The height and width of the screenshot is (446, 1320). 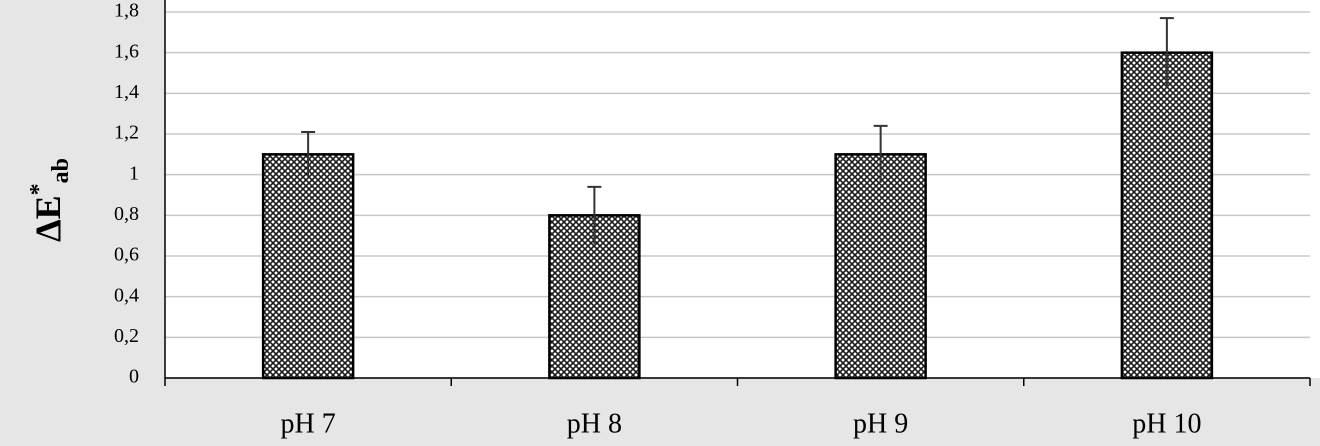 What do you see at coordinates (134, 377) in the screenshot?
I see `y-tick-label: 0` at bounding box center [134, 377].